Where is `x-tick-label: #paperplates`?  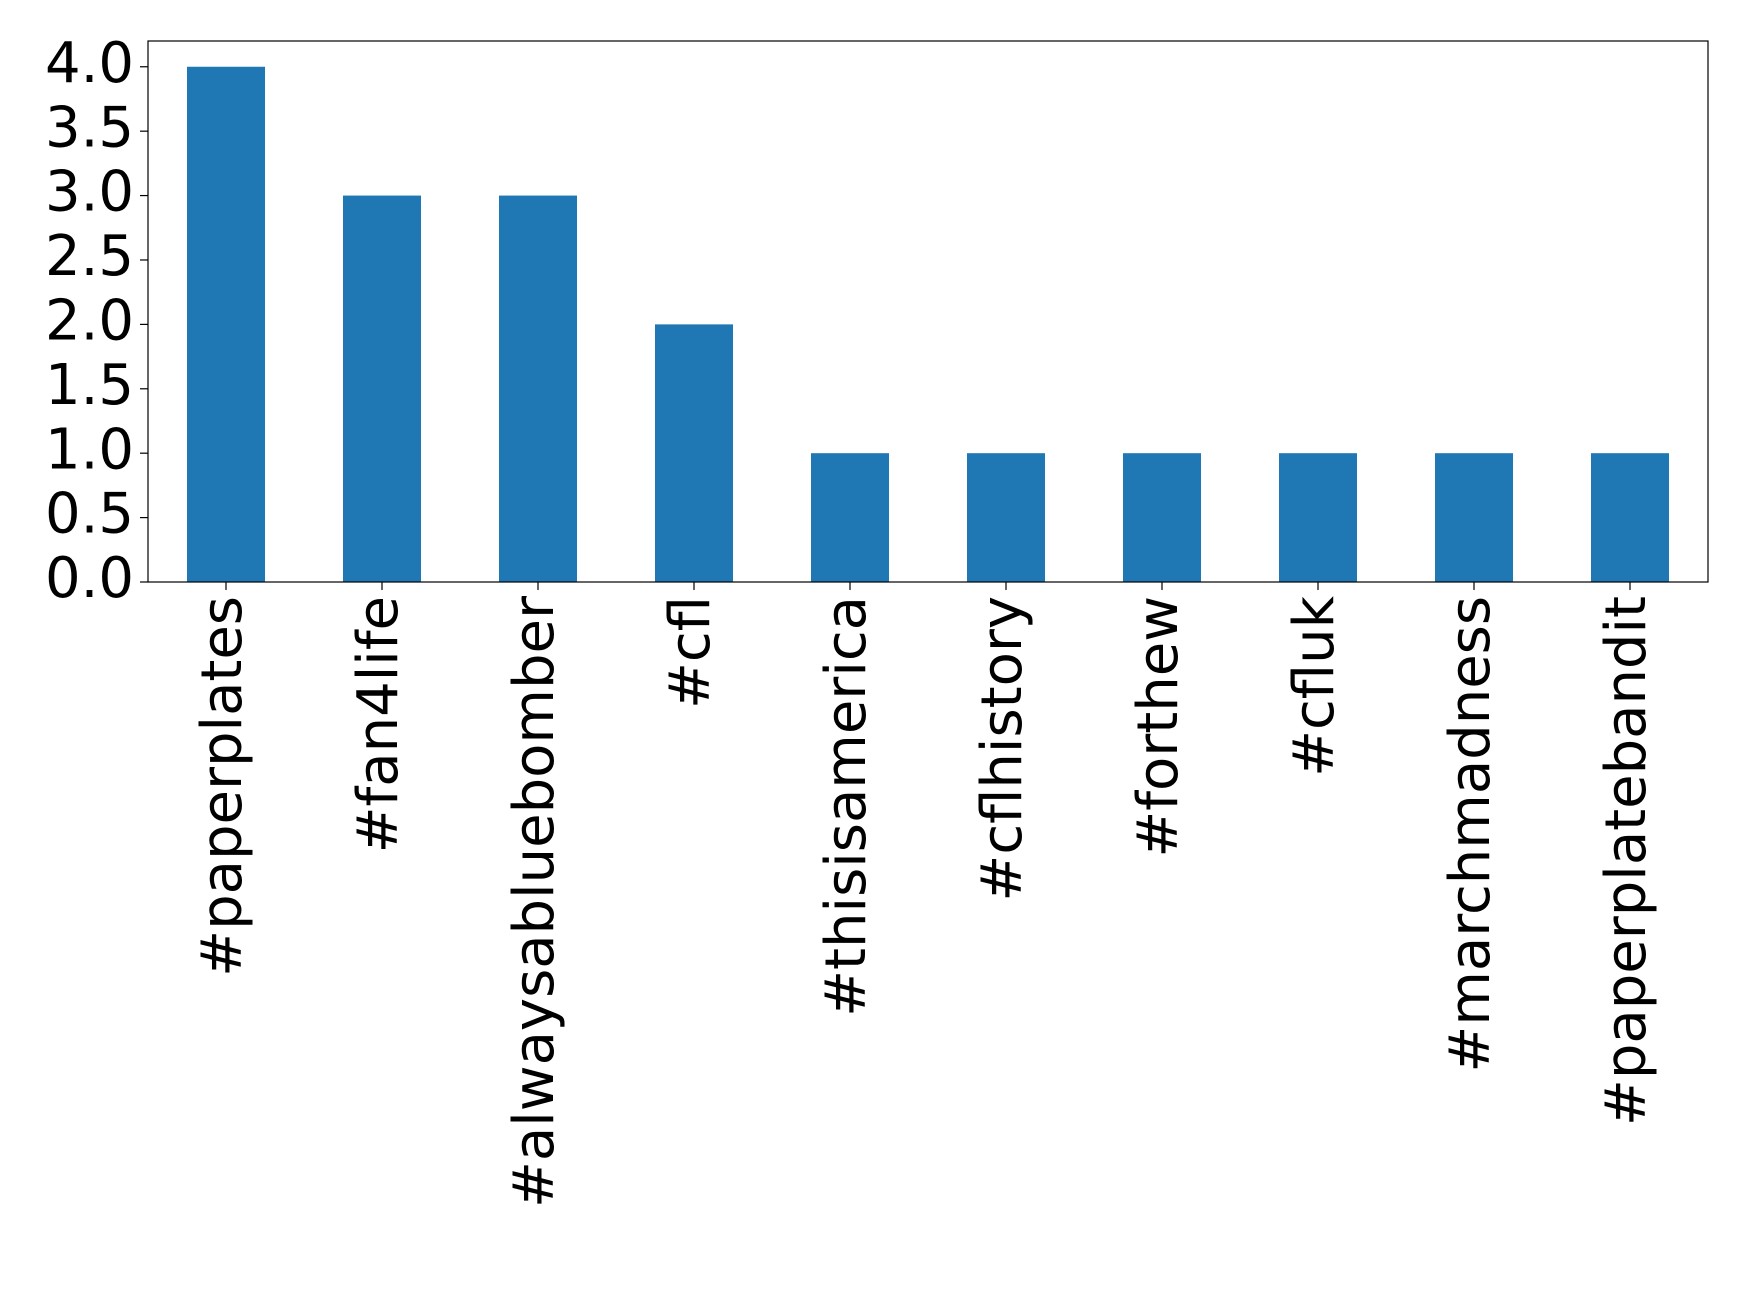
x-tick-label: #paperplates is located at coordinates (222, 786).